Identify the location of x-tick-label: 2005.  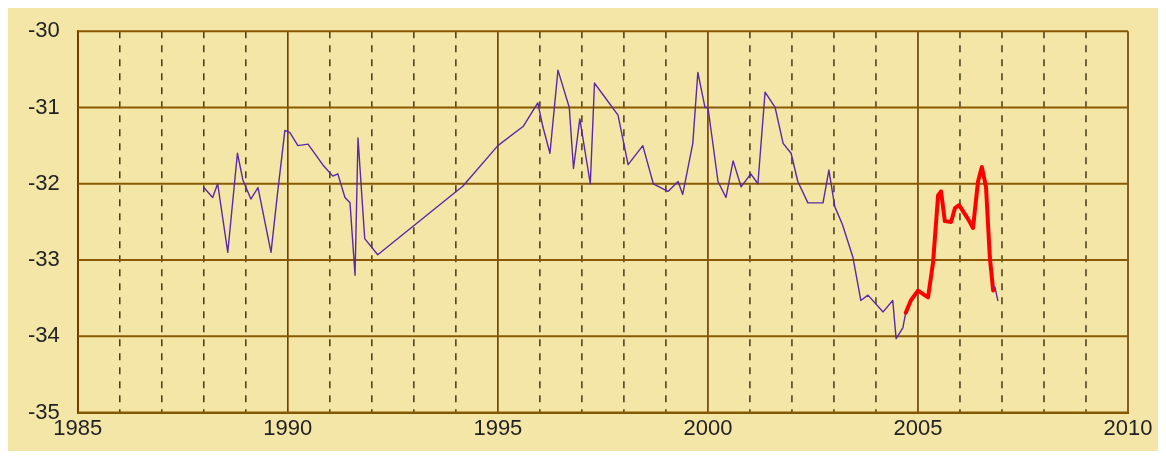
(918, 427).